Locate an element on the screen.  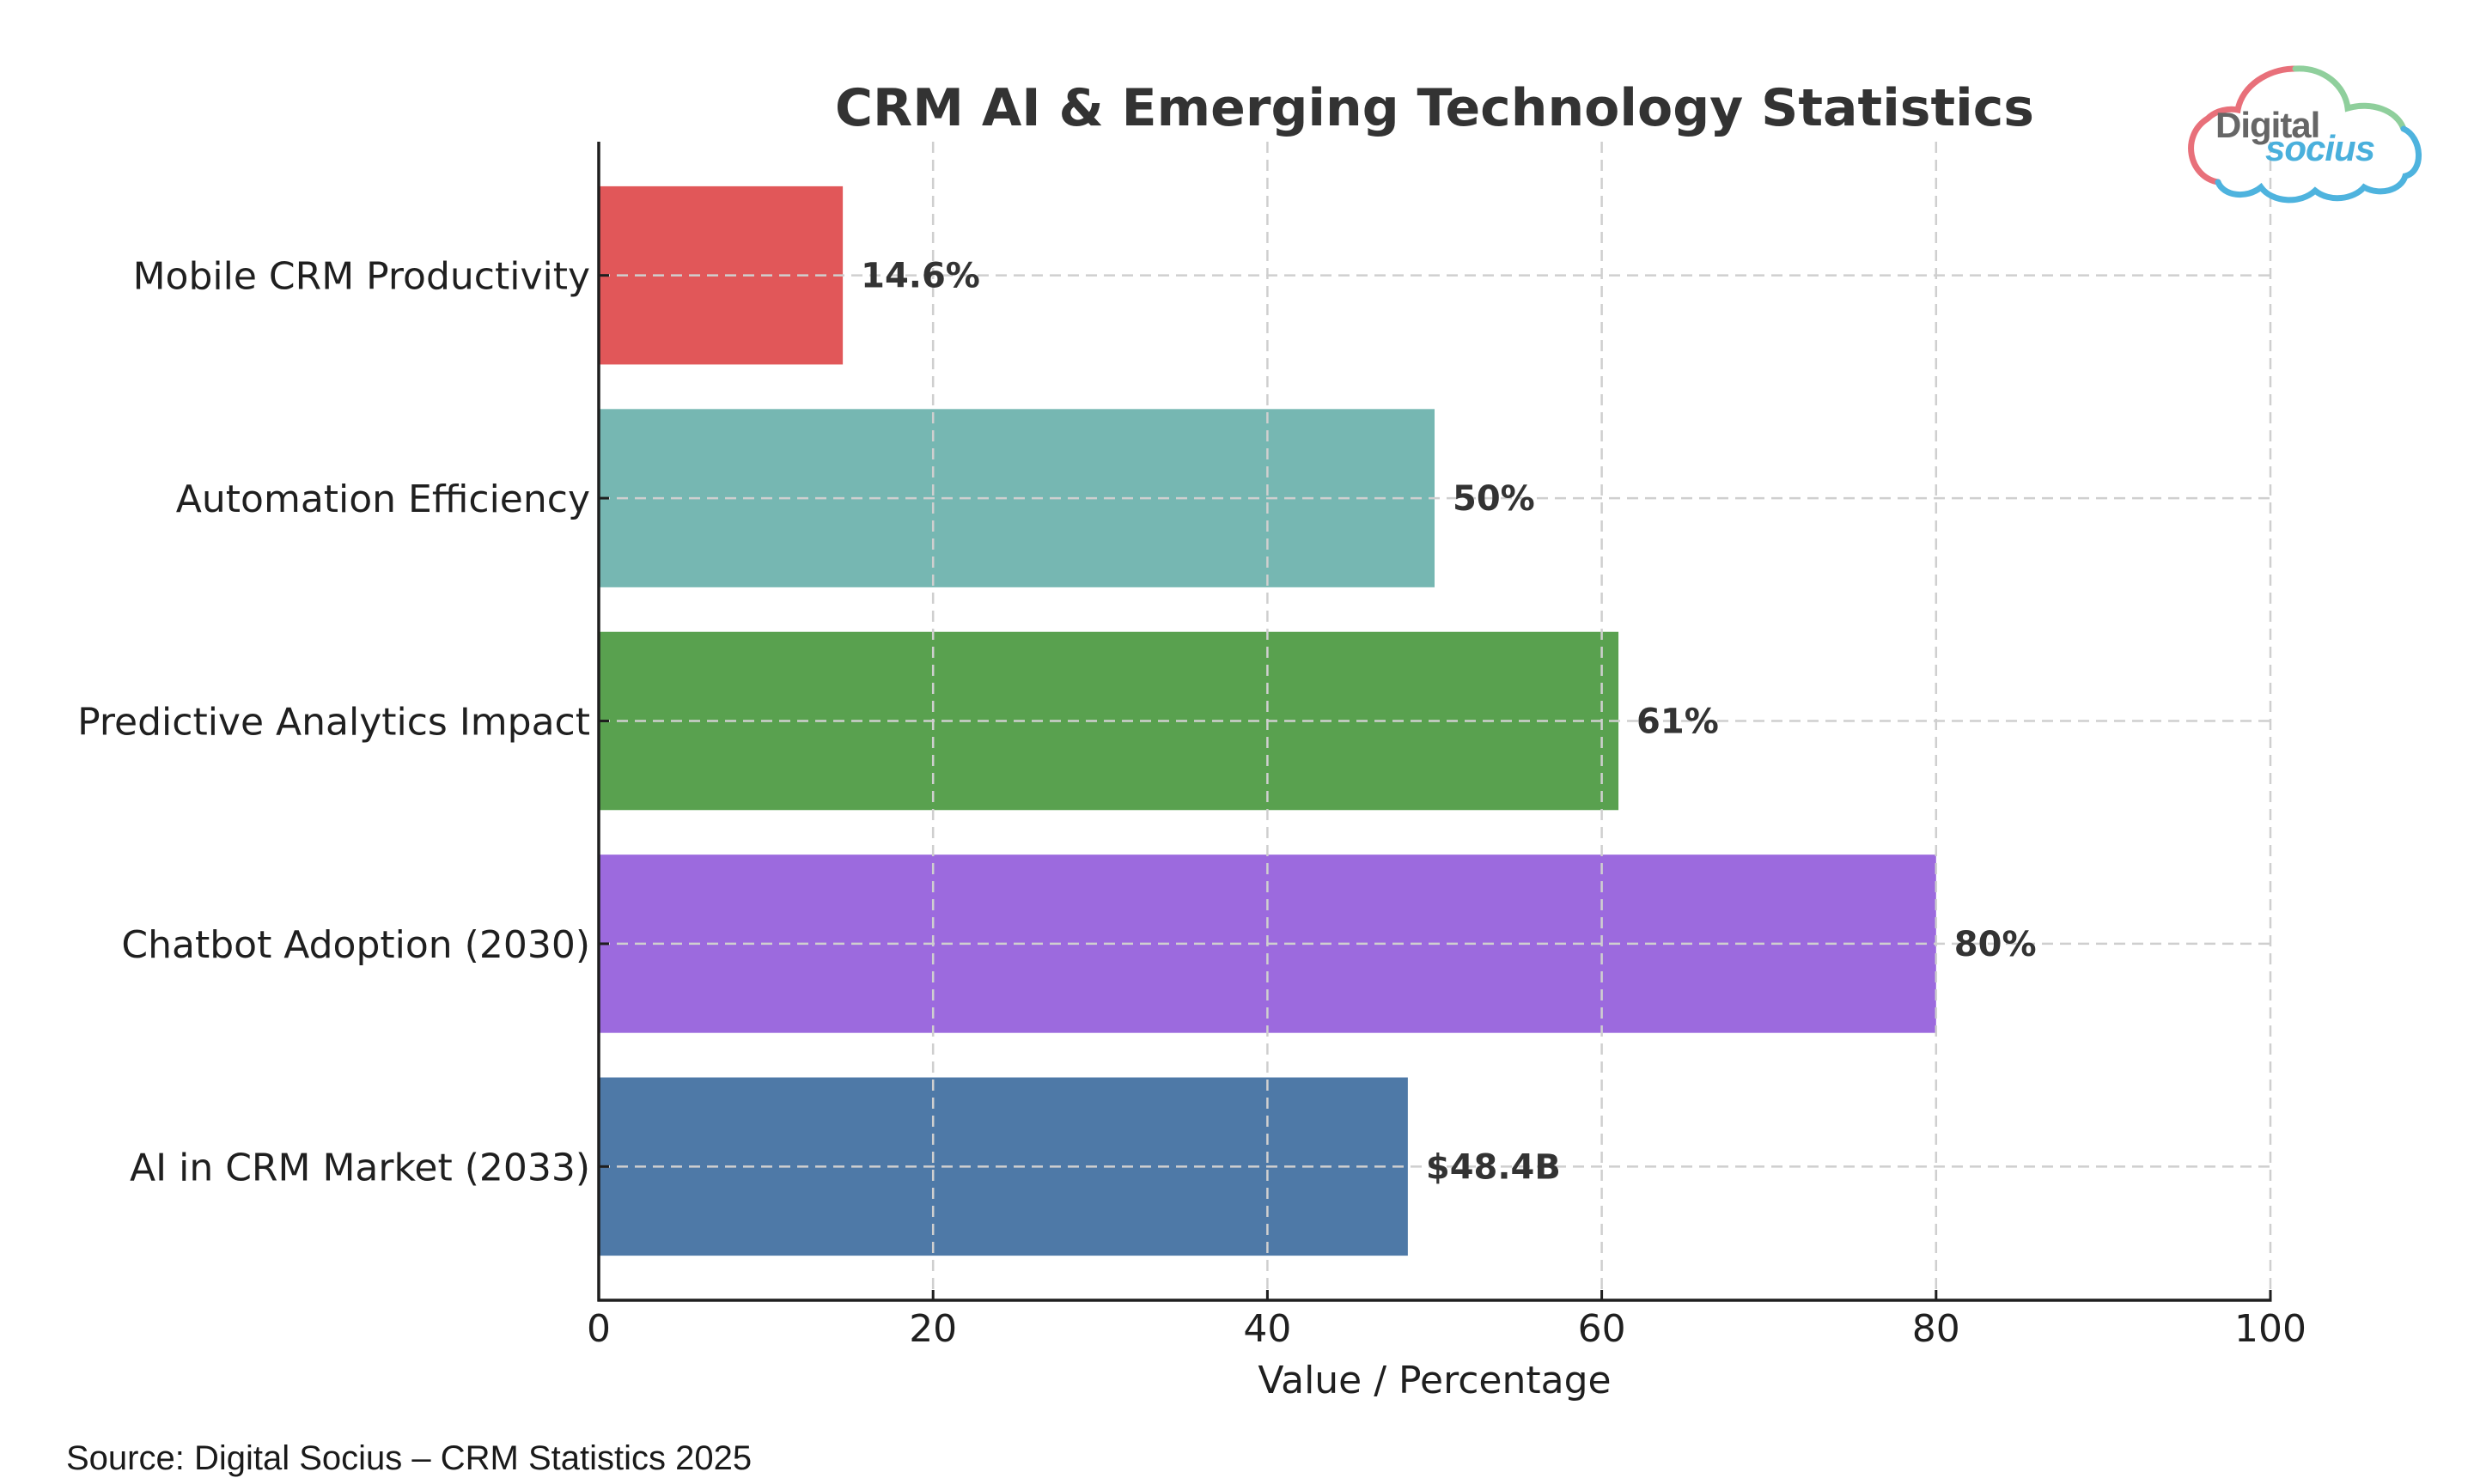
digital-socius-logo: Digital socius is located at coordinates (2305, 134).